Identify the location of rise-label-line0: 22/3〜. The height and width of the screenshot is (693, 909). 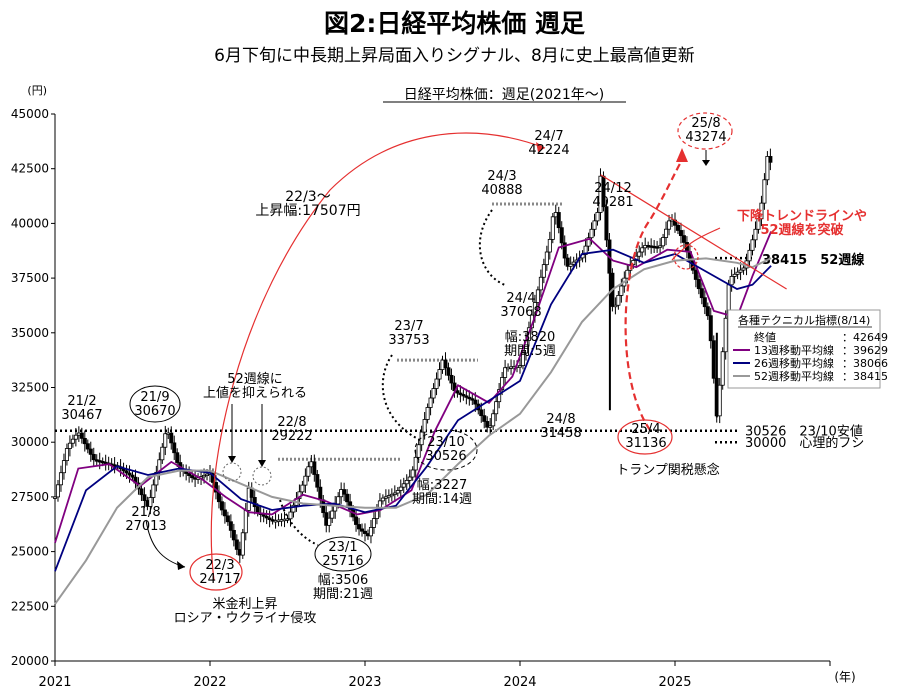
(307, 197).